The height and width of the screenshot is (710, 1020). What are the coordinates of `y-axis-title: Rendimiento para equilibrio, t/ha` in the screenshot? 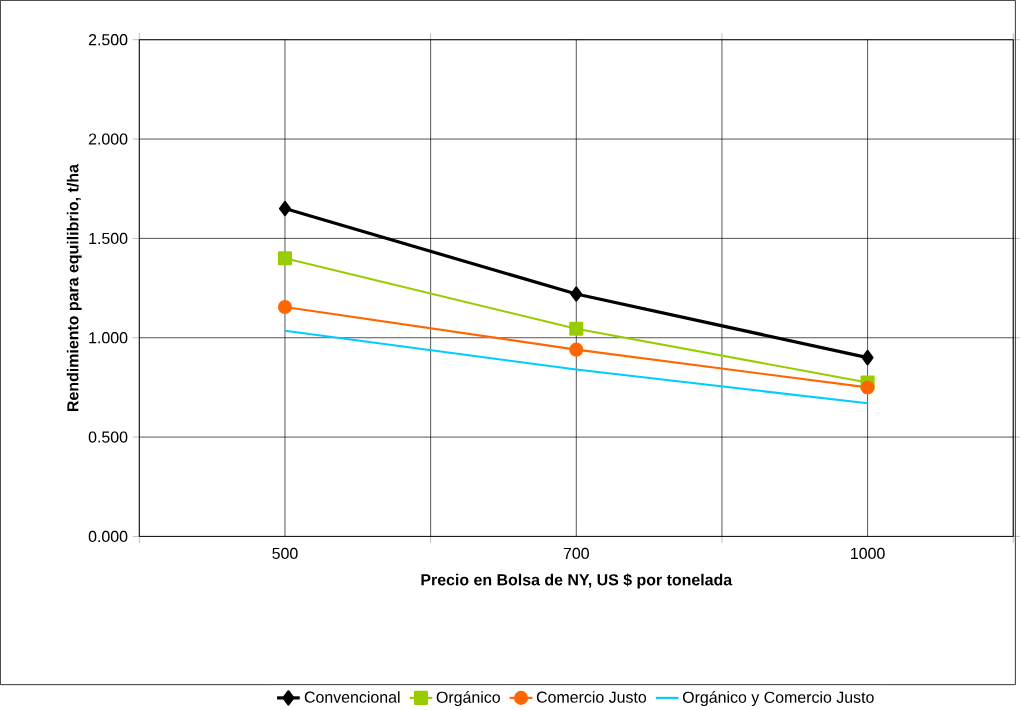 It's located at (74, 287).